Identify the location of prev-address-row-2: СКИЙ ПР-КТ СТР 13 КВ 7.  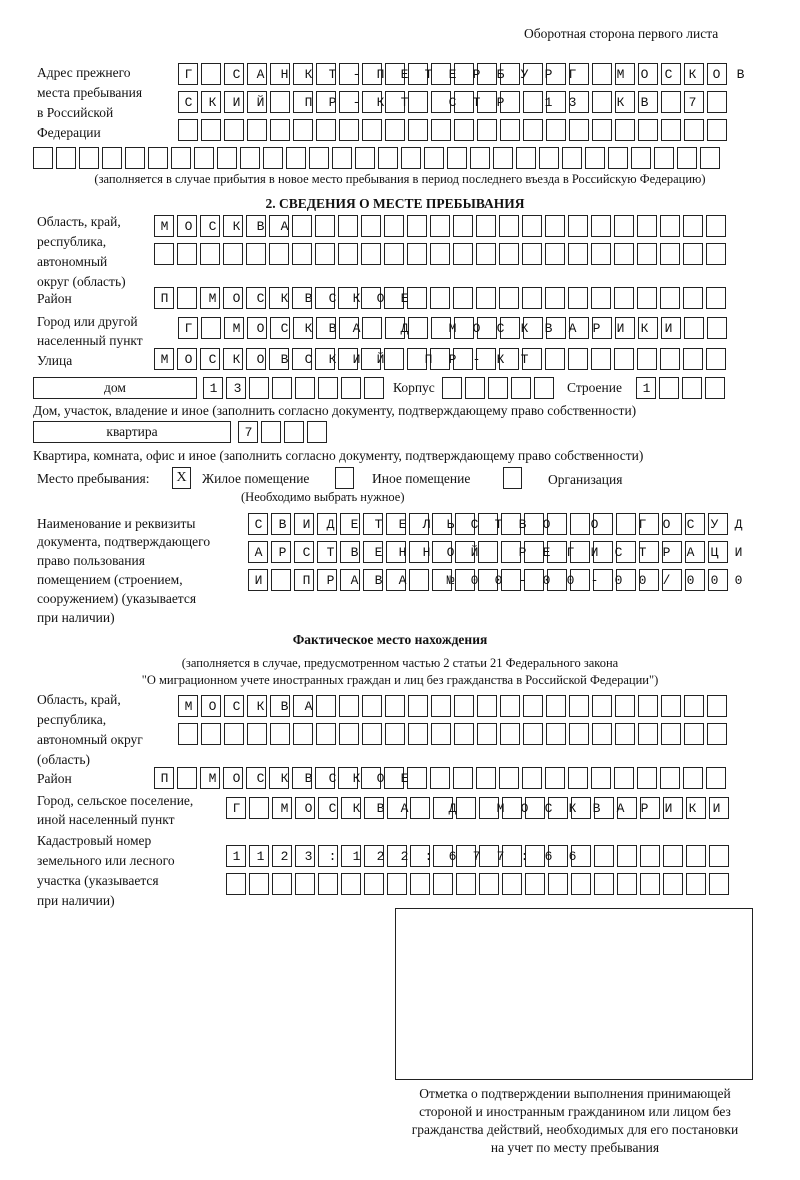
(452, 102).